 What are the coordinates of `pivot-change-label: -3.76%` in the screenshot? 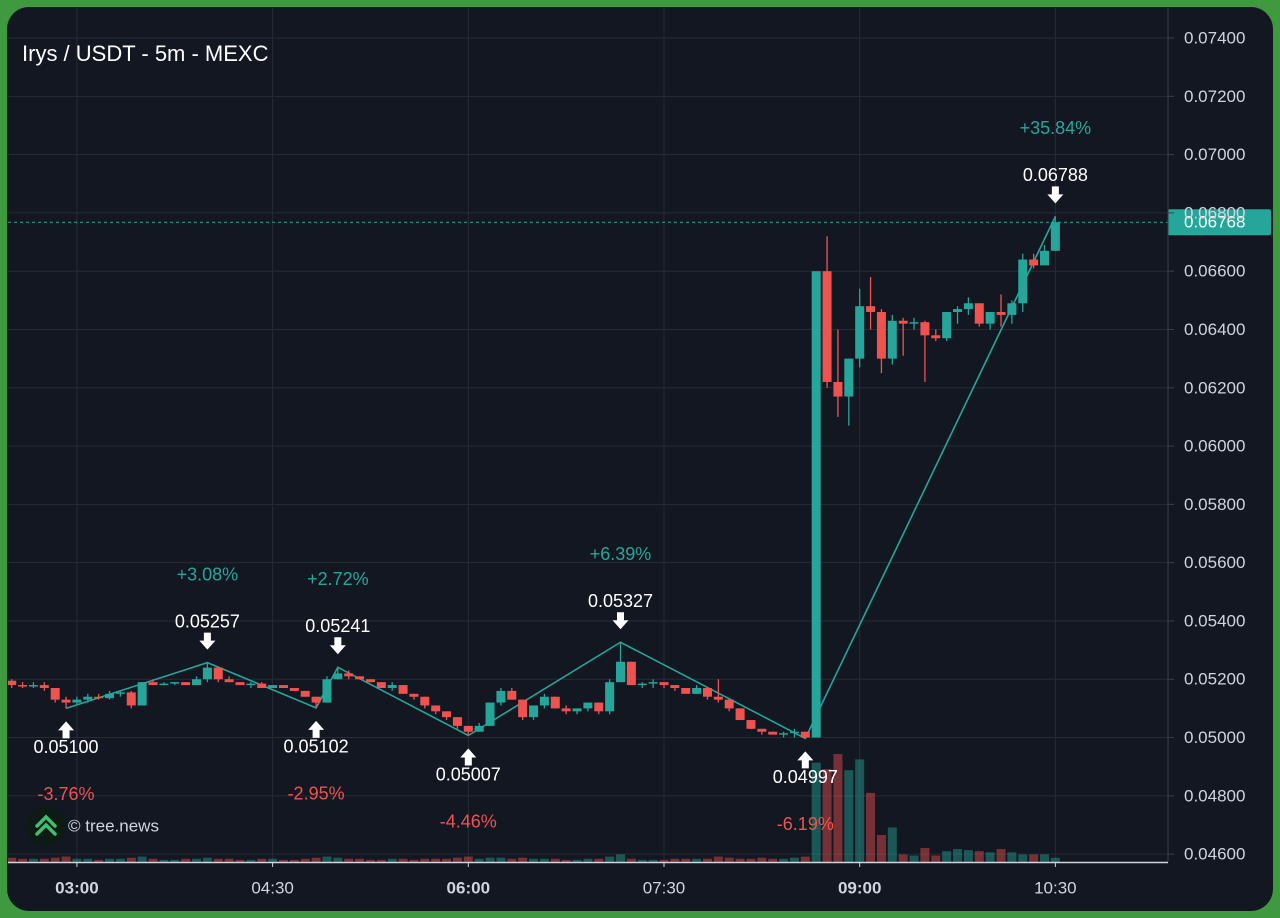 It's located at (66, 794).